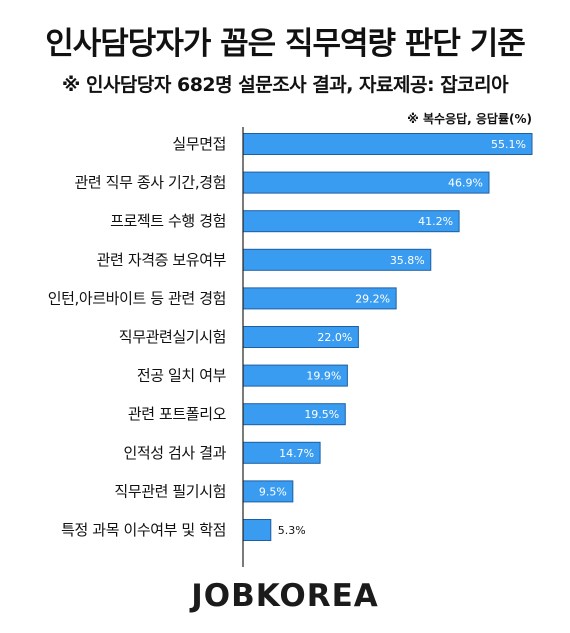 Image resolution: width=570 pixels, height=633 pixels. I want to click on value-label-10: 9.5%, so click(273, 491).